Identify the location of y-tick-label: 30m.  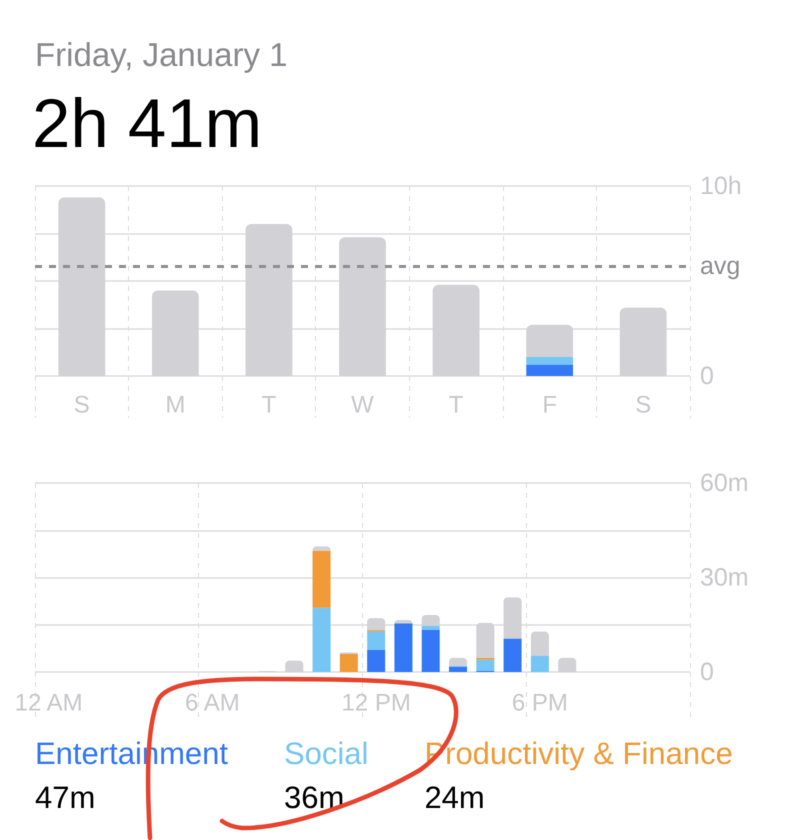
(724, 578).